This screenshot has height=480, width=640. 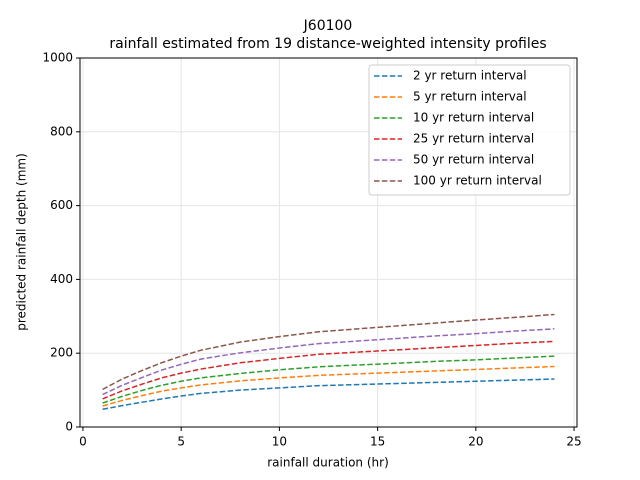 I want to click on x-tick-label: 15, so click(x=377, y=442).